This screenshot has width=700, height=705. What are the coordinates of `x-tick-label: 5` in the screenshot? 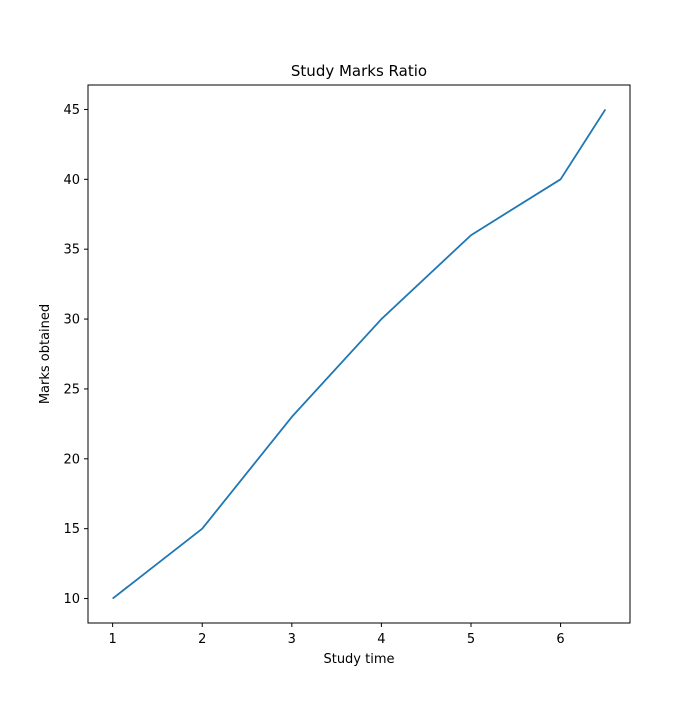 It's located at (471, 639).